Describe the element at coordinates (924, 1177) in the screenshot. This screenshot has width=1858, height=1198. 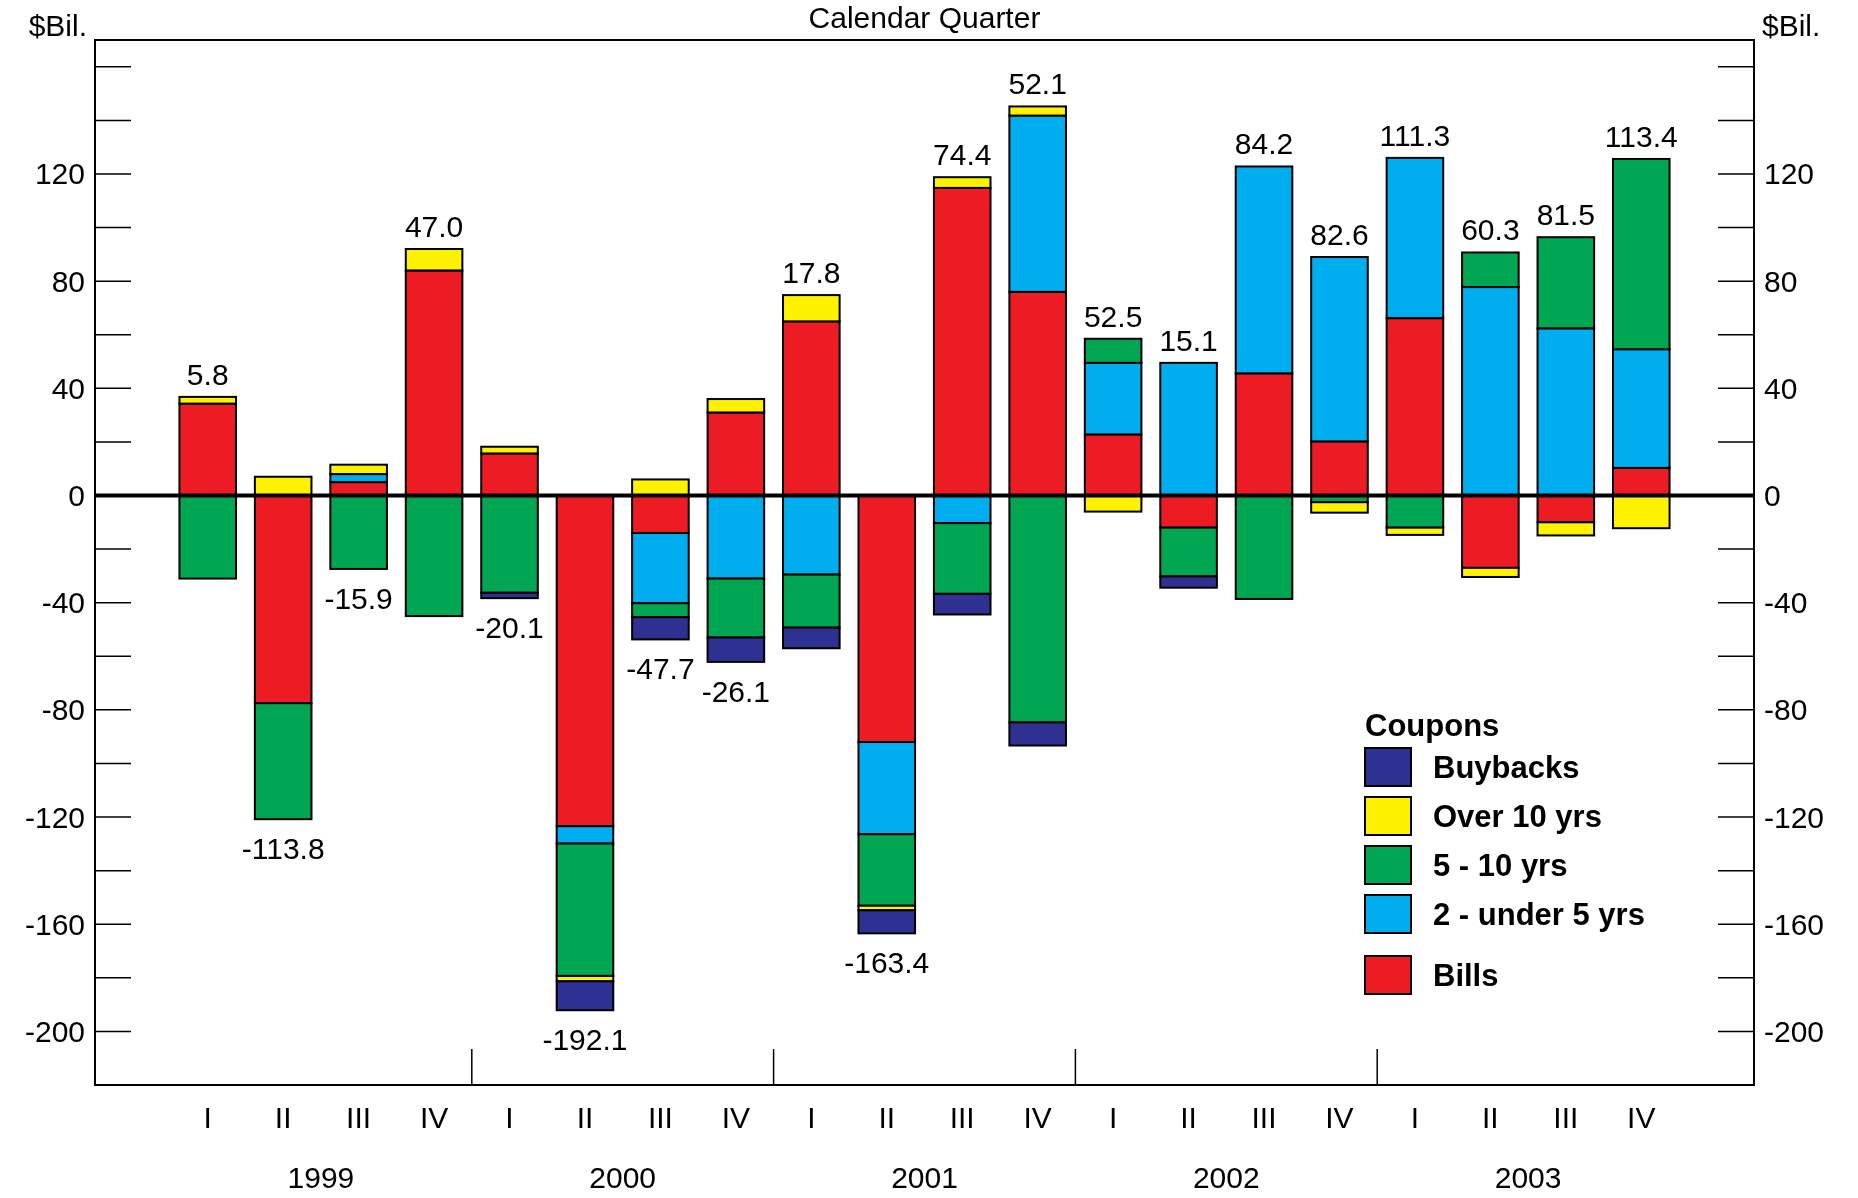
I see `text: 2001` at that location.